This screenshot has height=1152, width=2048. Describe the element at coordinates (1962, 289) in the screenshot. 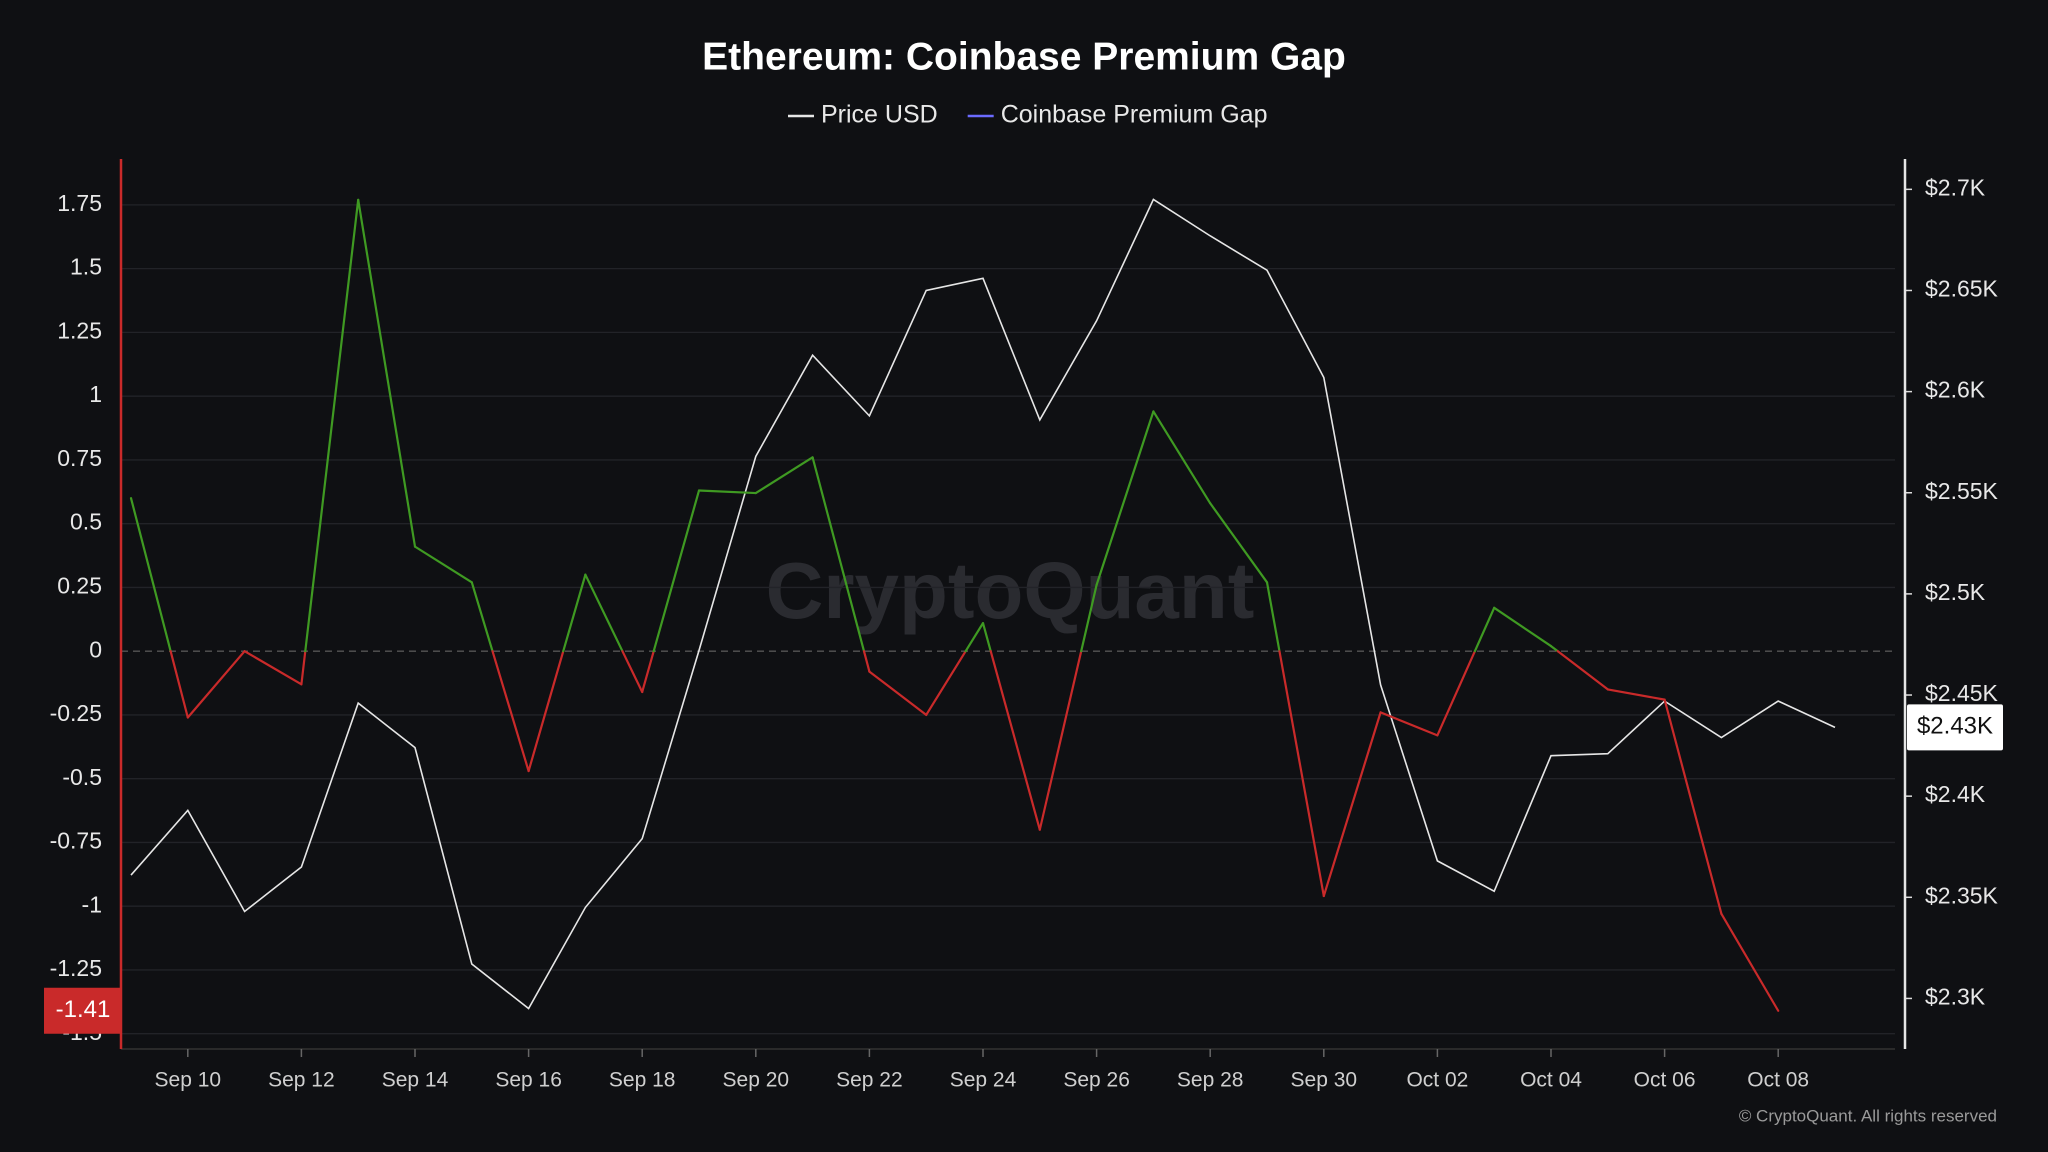

I see `y2-tick-label: $2.65K` at that location.